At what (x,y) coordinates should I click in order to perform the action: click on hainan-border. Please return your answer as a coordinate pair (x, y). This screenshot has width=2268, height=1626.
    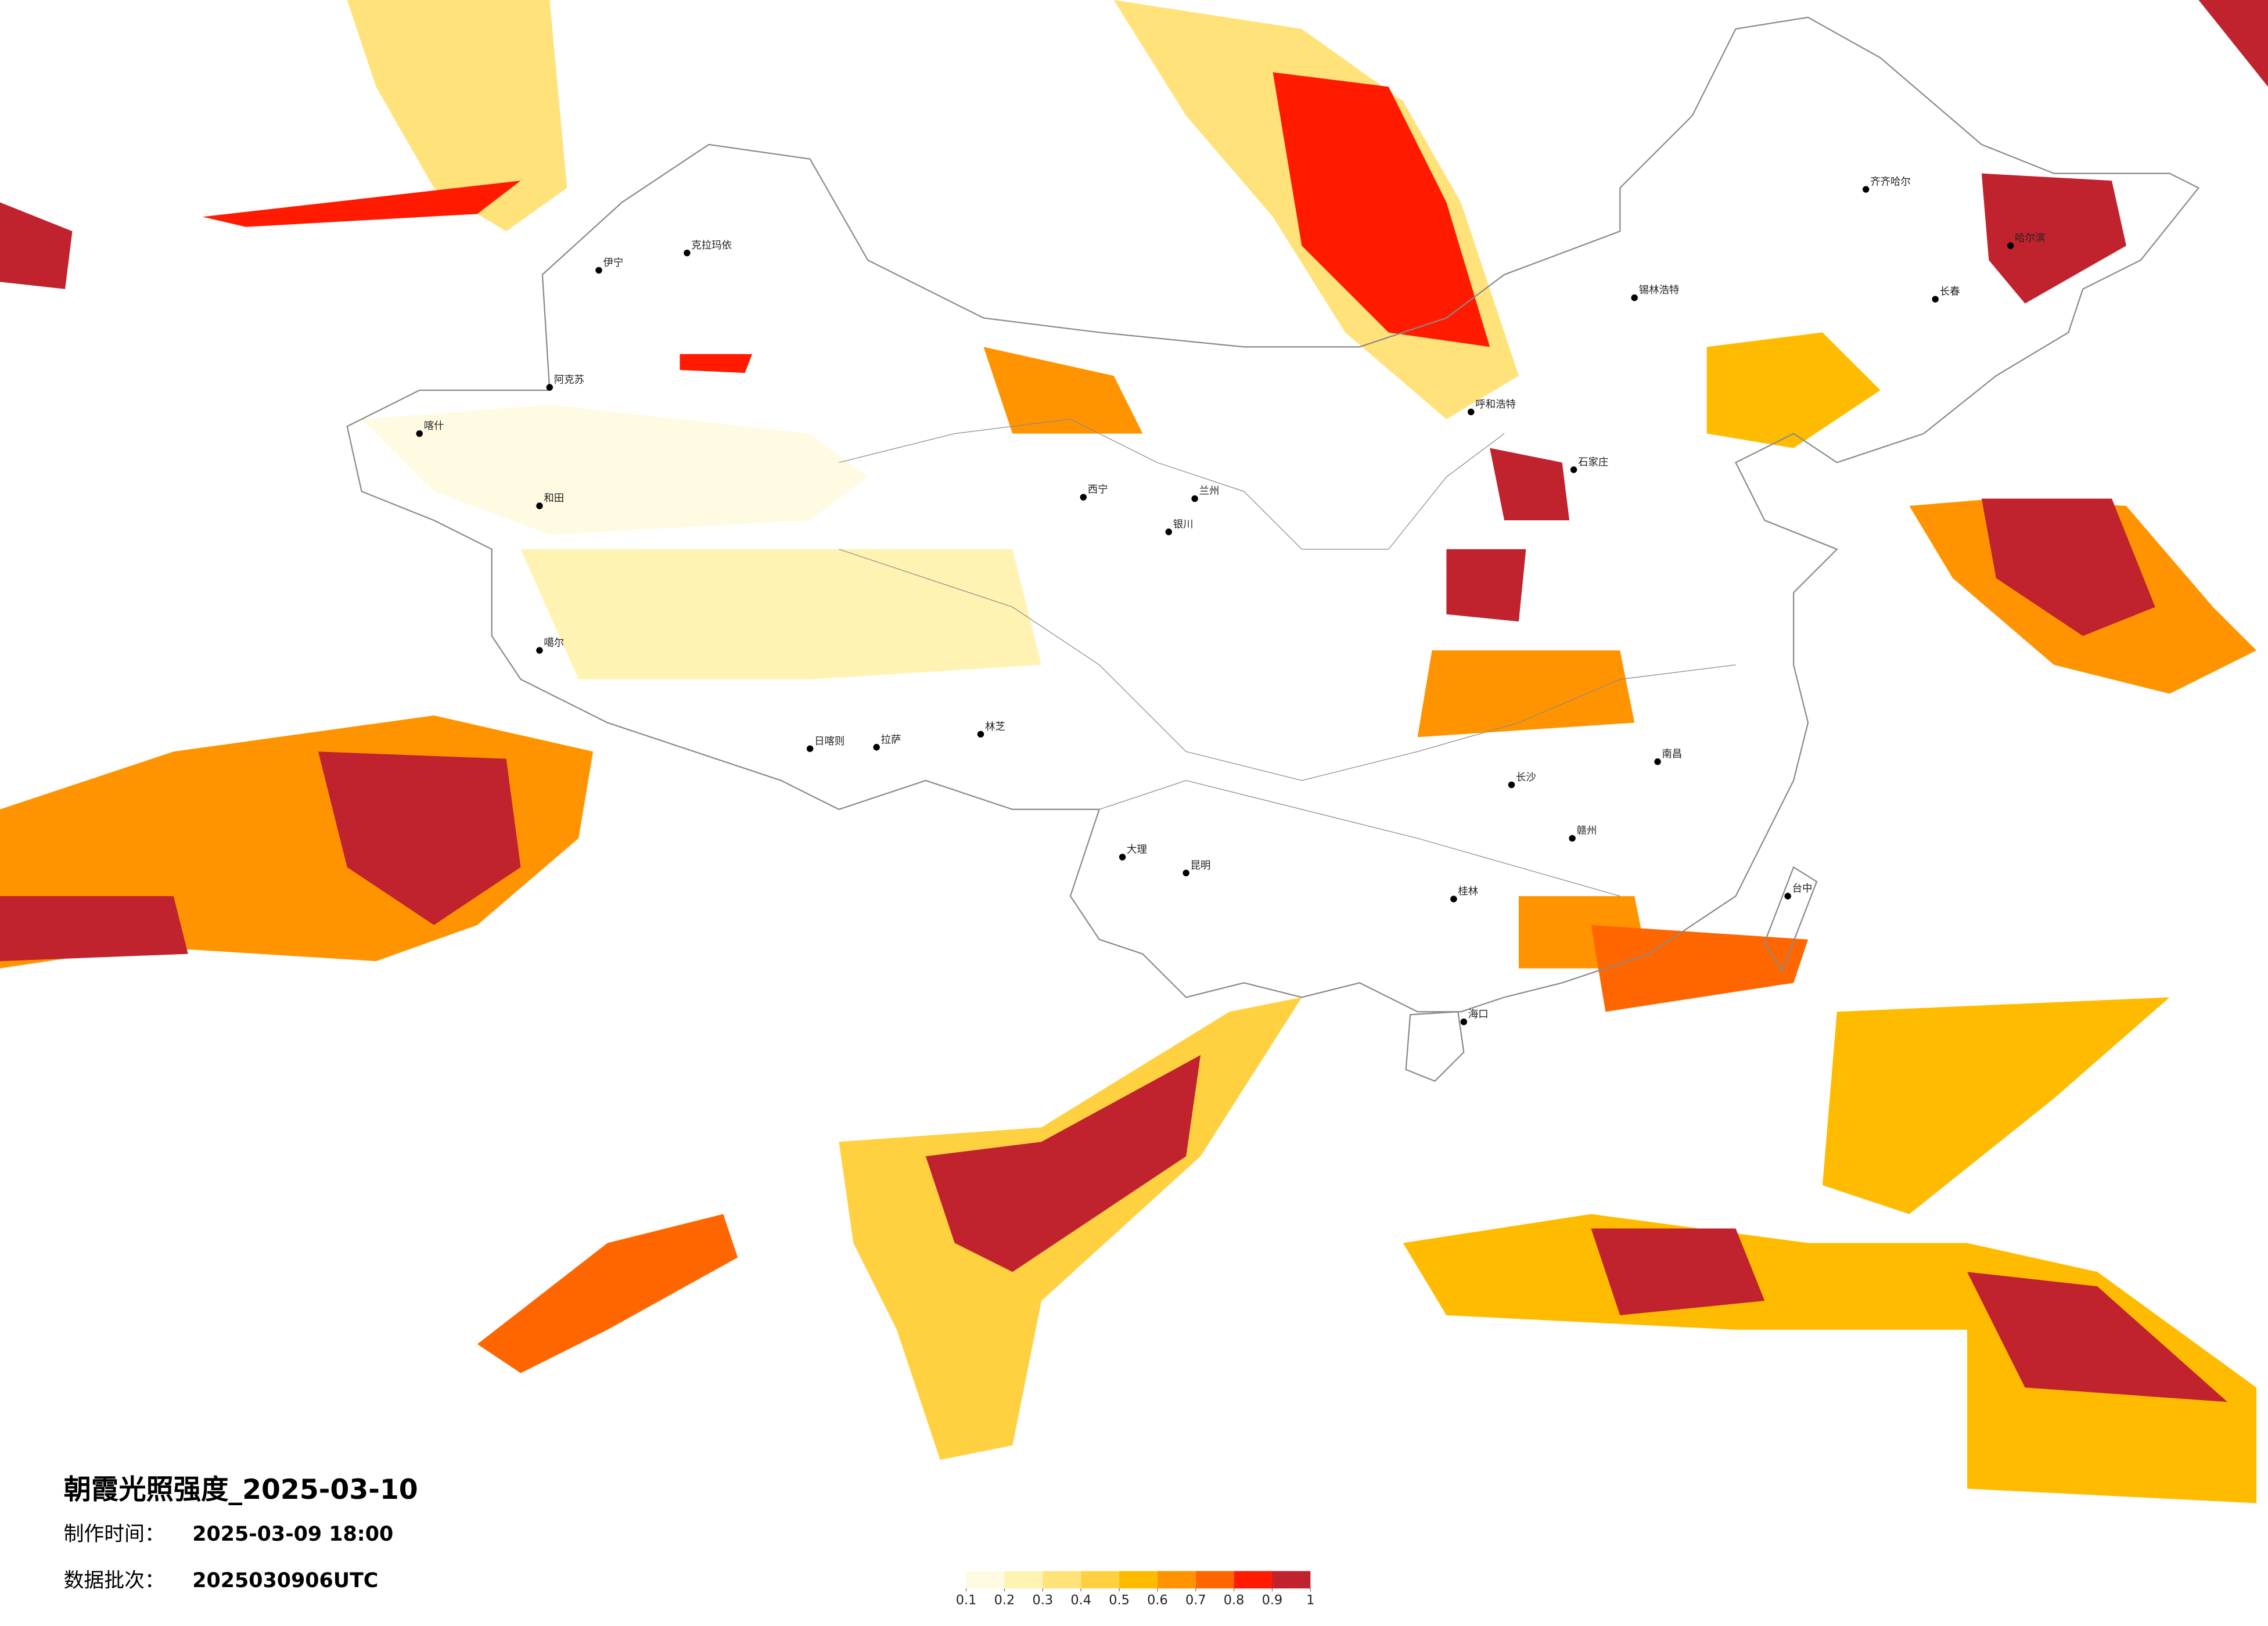
    Looking at the image, I should click on (1435, 1046).